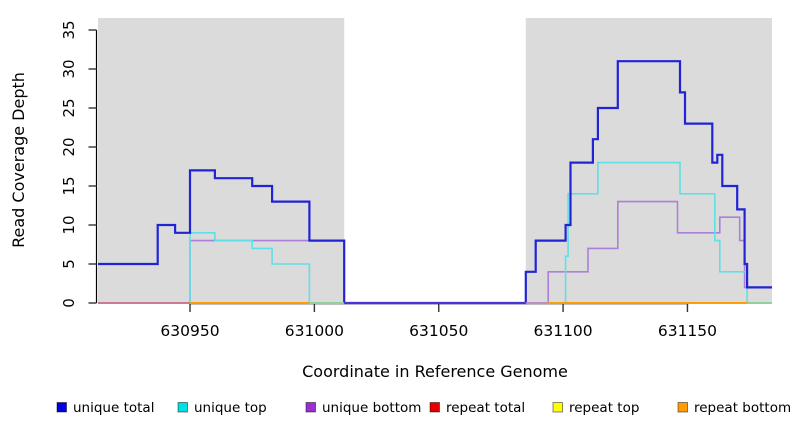  Describe the element at coordinates (69, 146) in the screenshot. I see `y-tick-label: 20` at that location.